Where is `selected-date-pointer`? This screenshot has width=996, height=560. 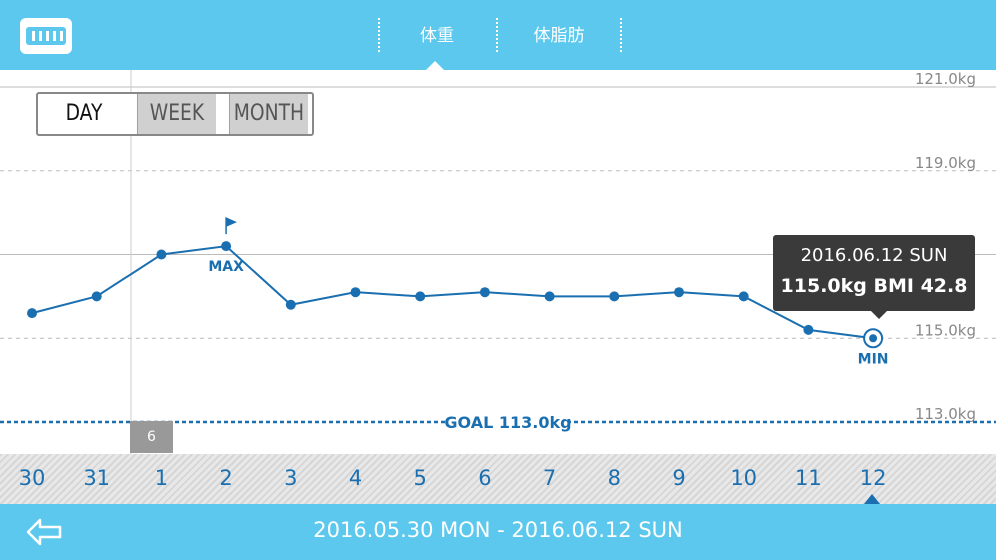
selected-date-pointer is located at coordinates (872, 499).